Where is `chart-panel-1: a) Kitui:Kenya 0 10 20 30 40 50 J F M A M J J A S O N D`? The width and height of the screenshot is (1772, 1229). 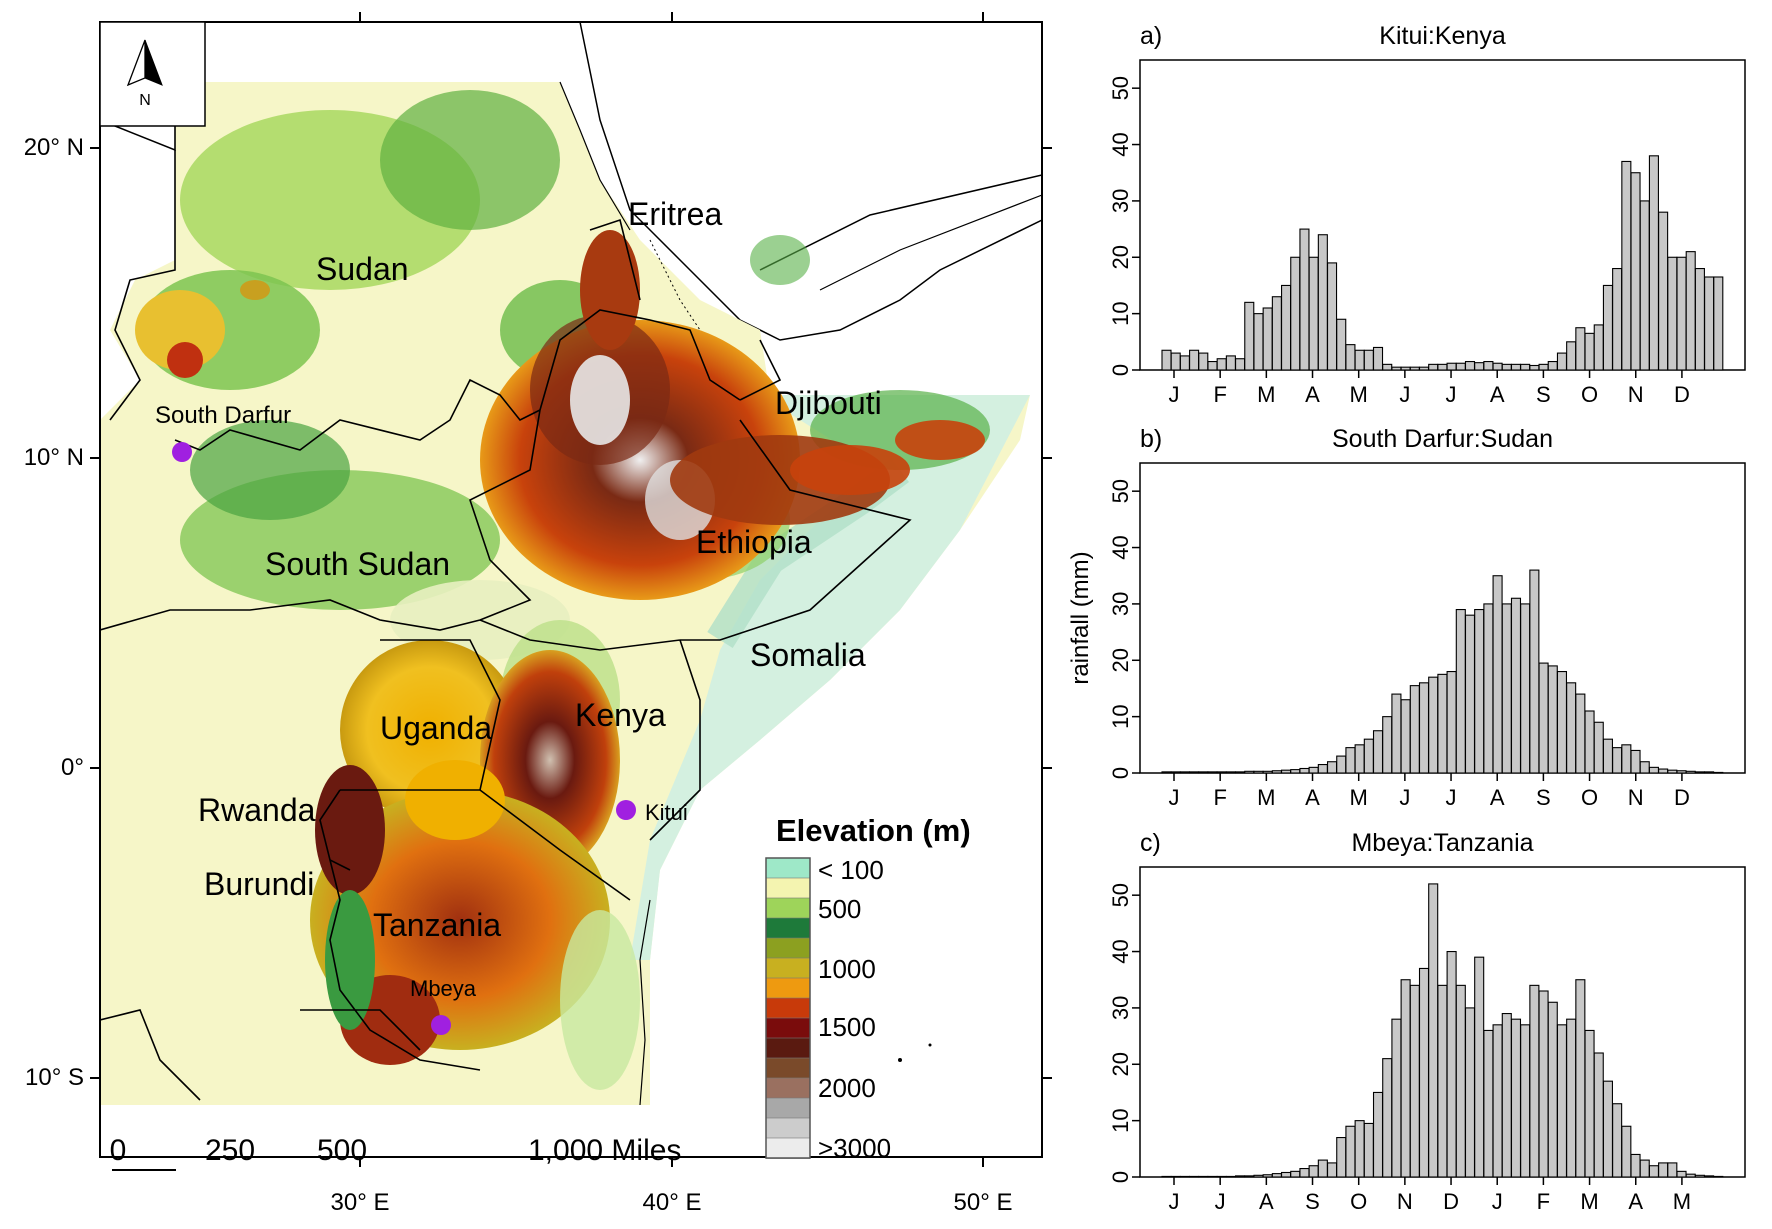
chart-panel-1: a) Kitui:Kenya 0 10 20 30 40 50 J F M A M J J A S O N D is located at coordinates (1427, 214).